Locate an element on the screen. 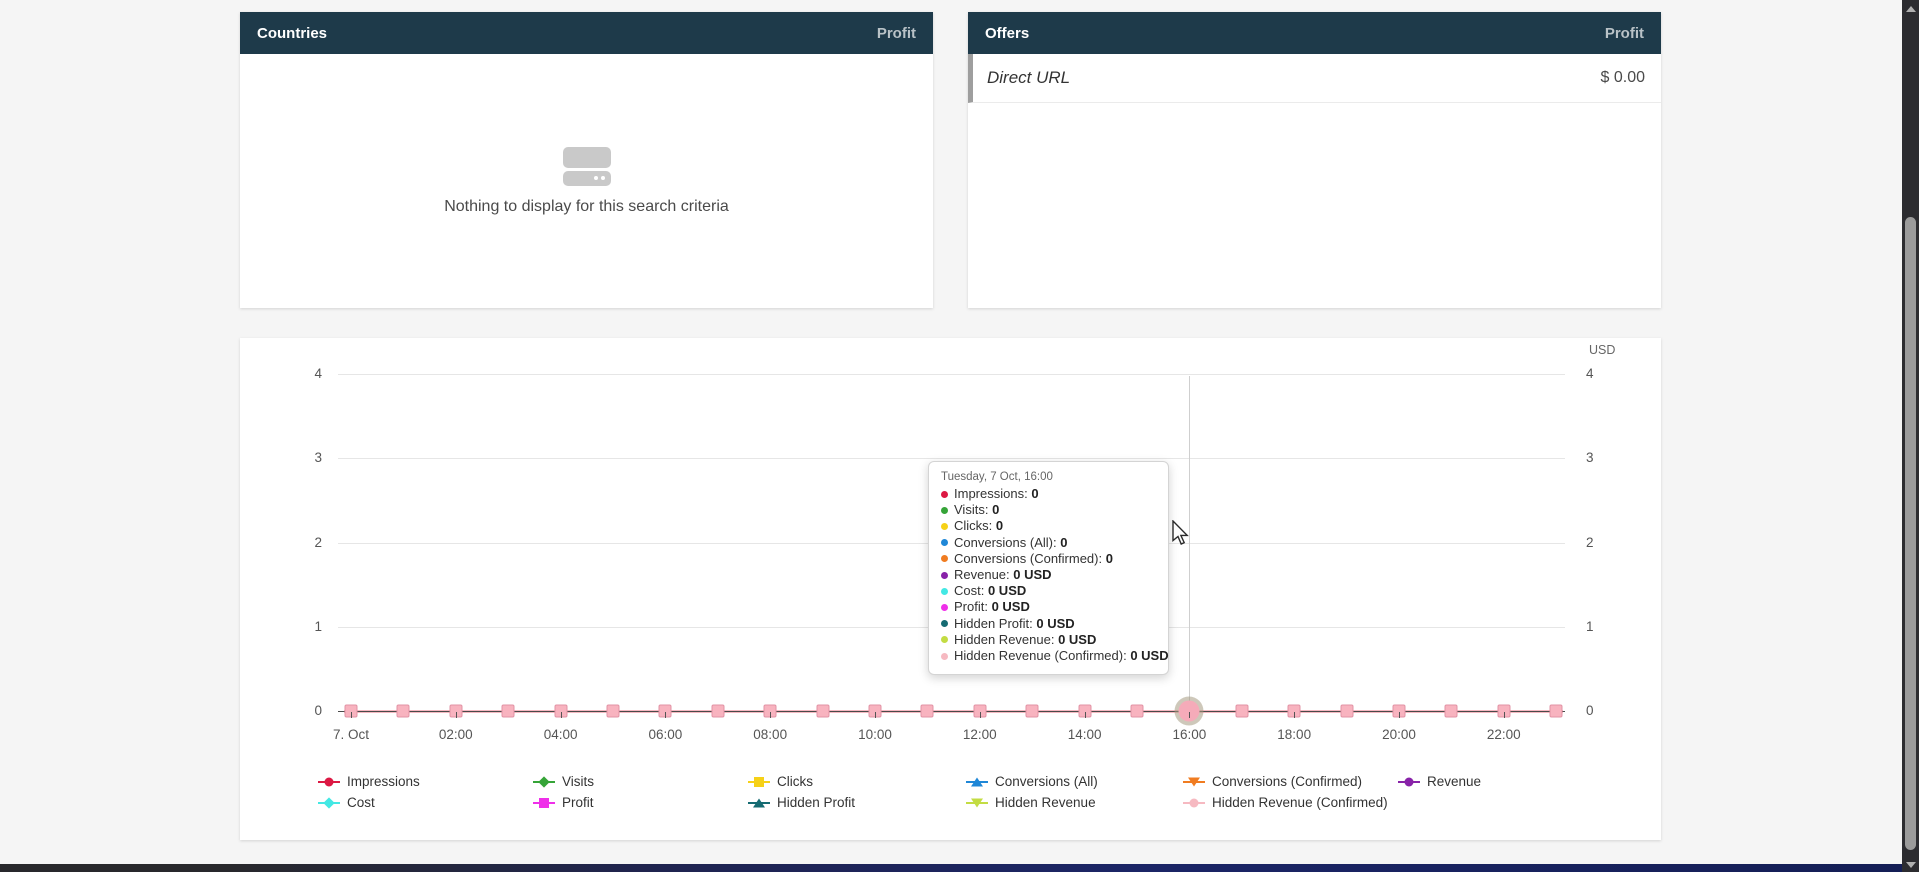 Image resolution: width=1919 pixels, height=872 pixels. legend-label: Conversions (Confirmed) is located at coordinates (1287, 781).